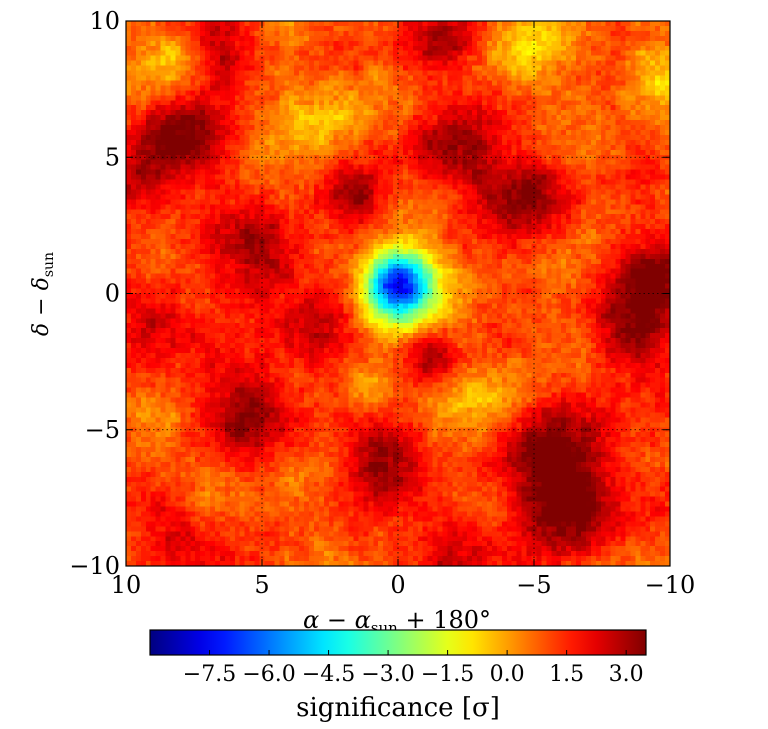  What do you see at coordinates (566, 674) in the screenshot?
I see `colorbar-tick-label: 1.5` at bounding box center [566, 674].